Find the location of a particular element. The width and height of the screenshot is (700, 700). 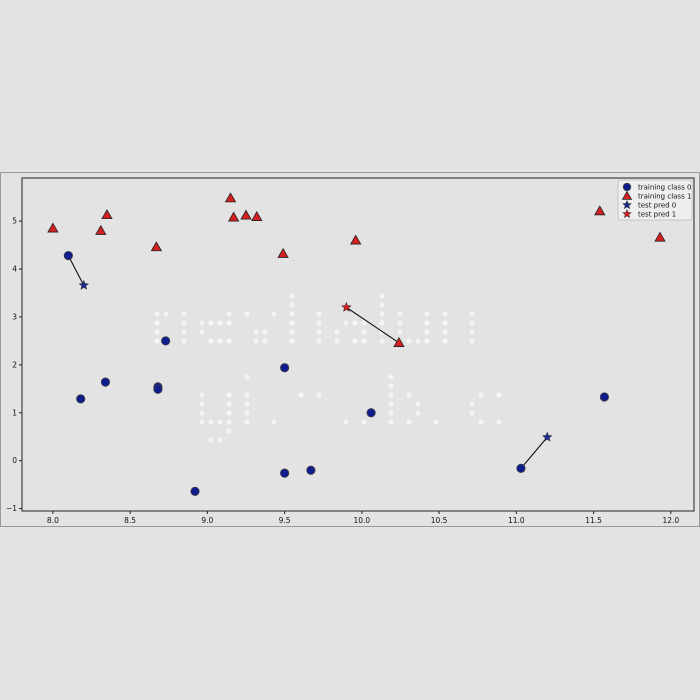

x-tick-label: 9.5 is located at coordinates (285, 520).